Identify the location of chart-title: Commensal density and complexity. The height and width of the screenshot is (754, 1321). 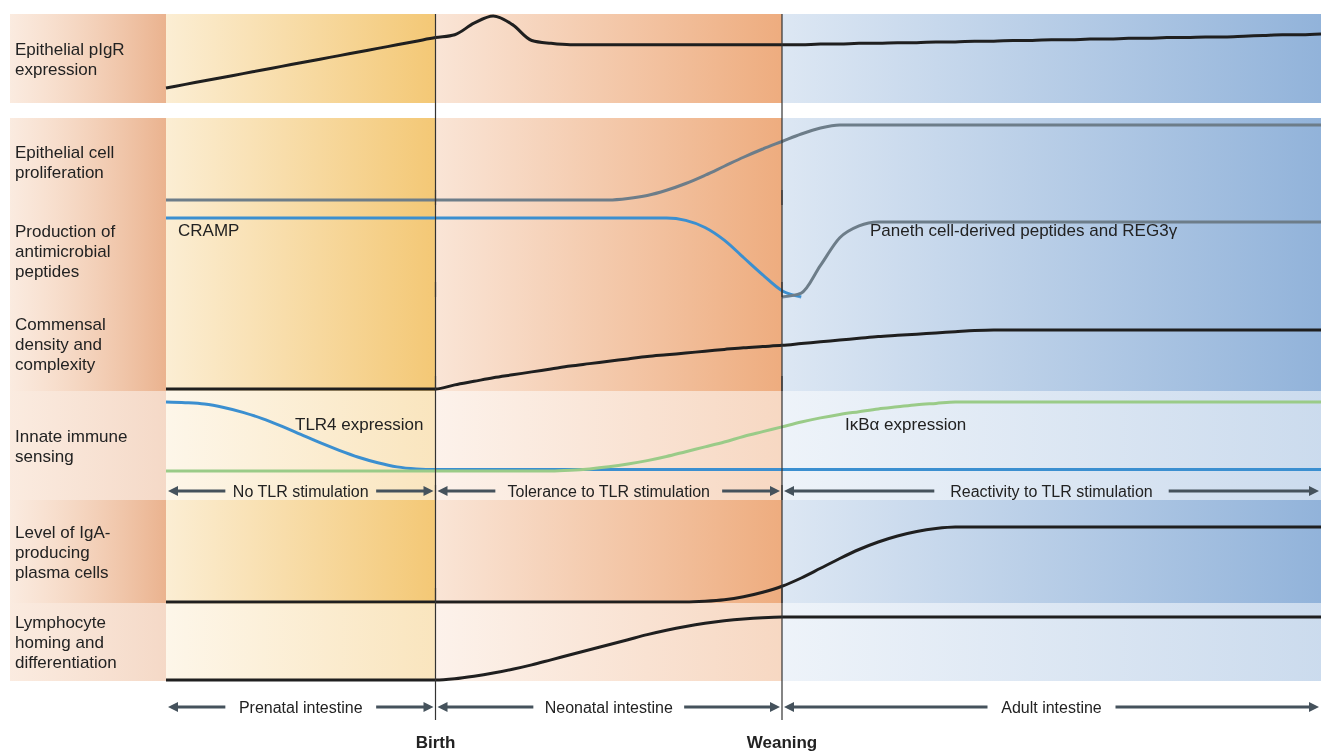
(60, 344).